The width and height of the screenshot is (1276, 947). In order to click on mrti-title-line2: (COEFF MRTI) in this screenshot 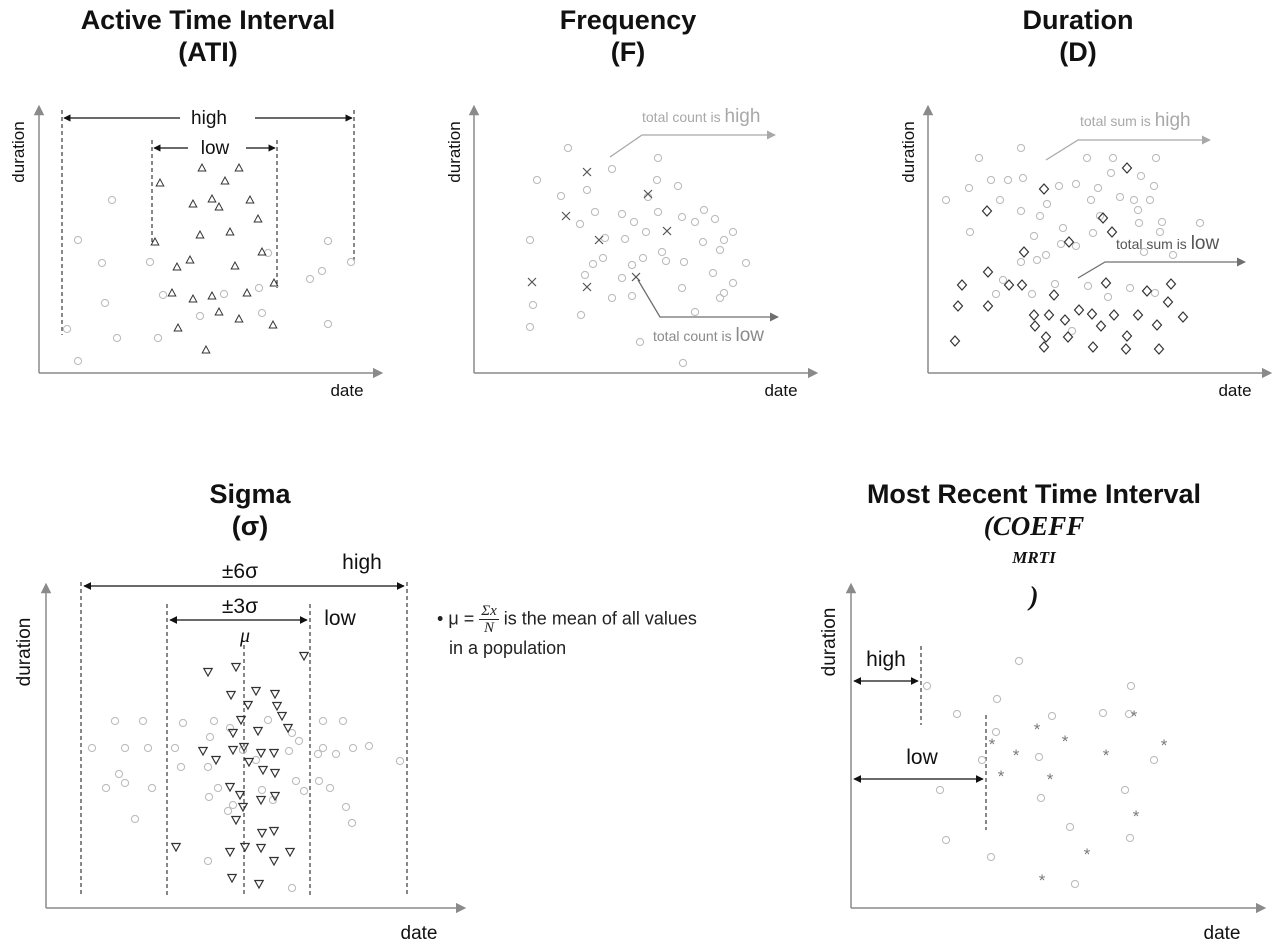, I will do `click(1034, 561)`.